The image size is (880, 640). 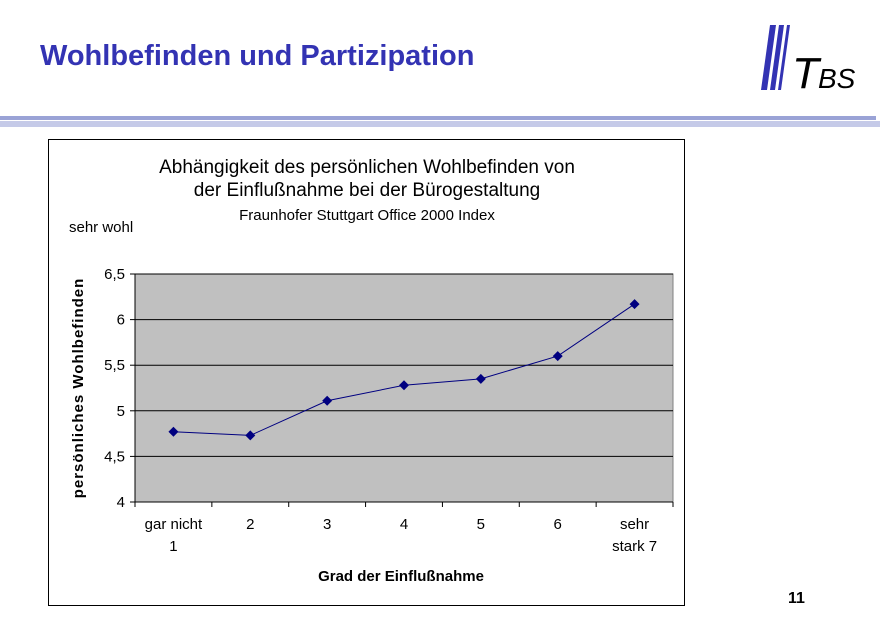 What do you see at coordinates (250, 524) in the screenshot?
I see `x-tick-label: 2` at bounding box center [250, 524].